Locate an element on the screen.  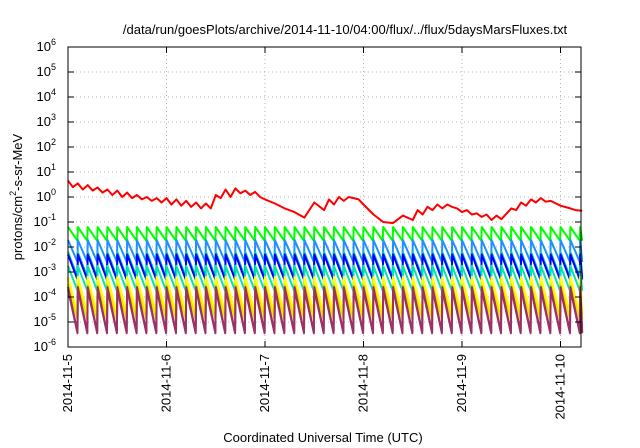
y-tick-label: 10⁶ is located at coordinates (46, 45).